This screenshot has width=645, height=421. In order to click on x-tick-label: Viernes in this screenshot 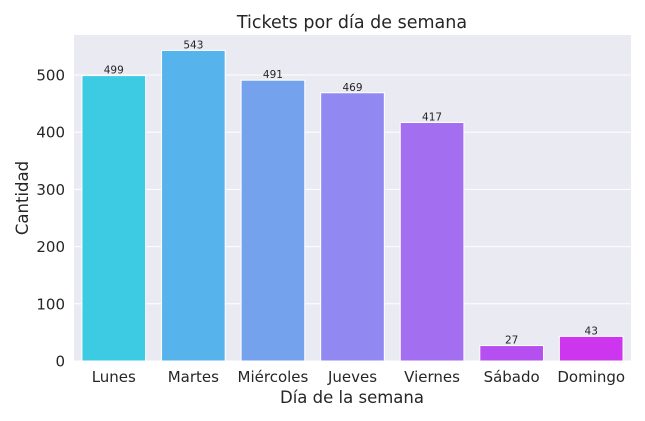, I will do `click(432, 377)`.